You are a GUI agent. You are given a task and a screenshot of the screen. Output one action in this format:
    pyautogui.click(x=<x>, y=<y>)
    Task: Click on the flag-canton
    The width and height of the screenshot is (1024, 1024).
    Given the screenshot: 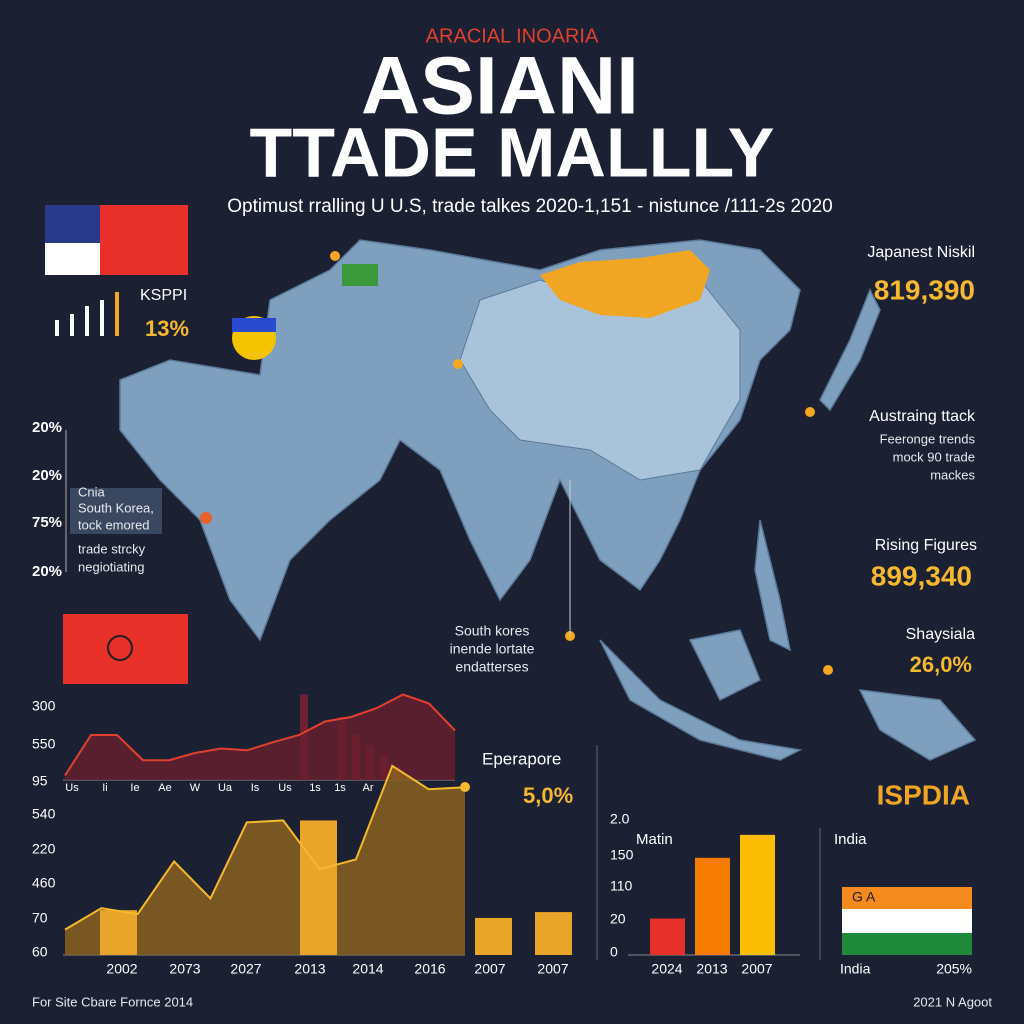 What is the action you would take?
    pyautogui.click(x=72, y=224)
    